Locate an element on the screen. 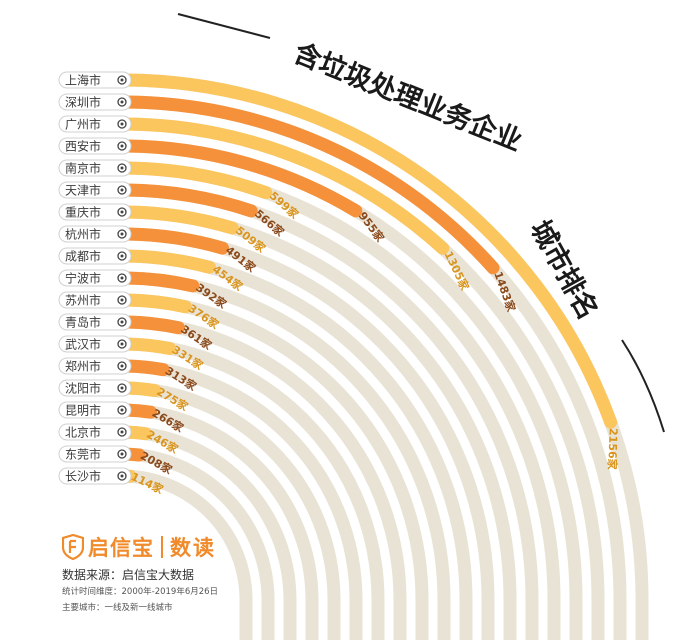 The width and height of the screenshot is (700, 640). city-dot-center-上海市 is located at coordinates (122, 80).